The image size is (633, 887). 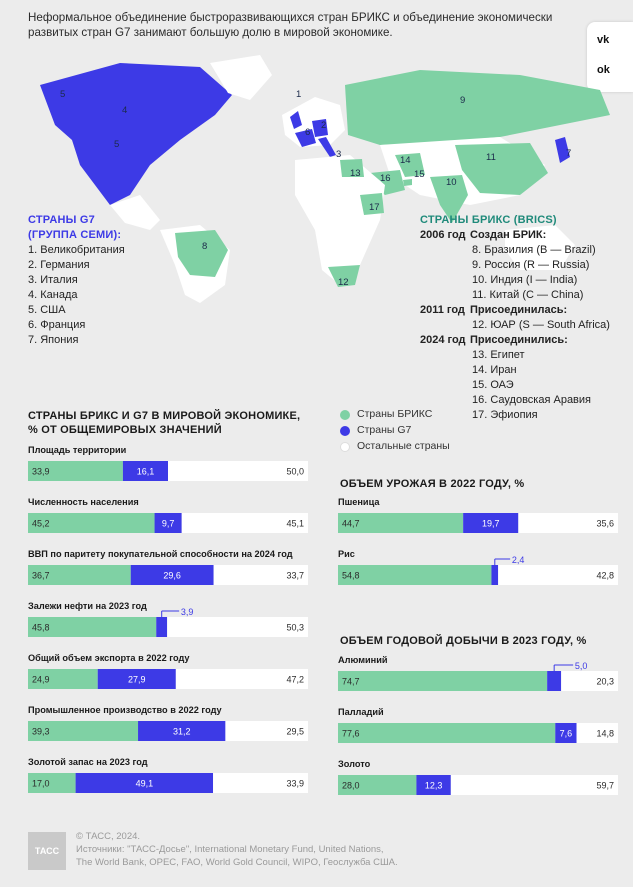 What do you see at coordinates (605, 524) in the screenshot?
I see `bar-value-label: 35,6` at bounding box center [605, 524].